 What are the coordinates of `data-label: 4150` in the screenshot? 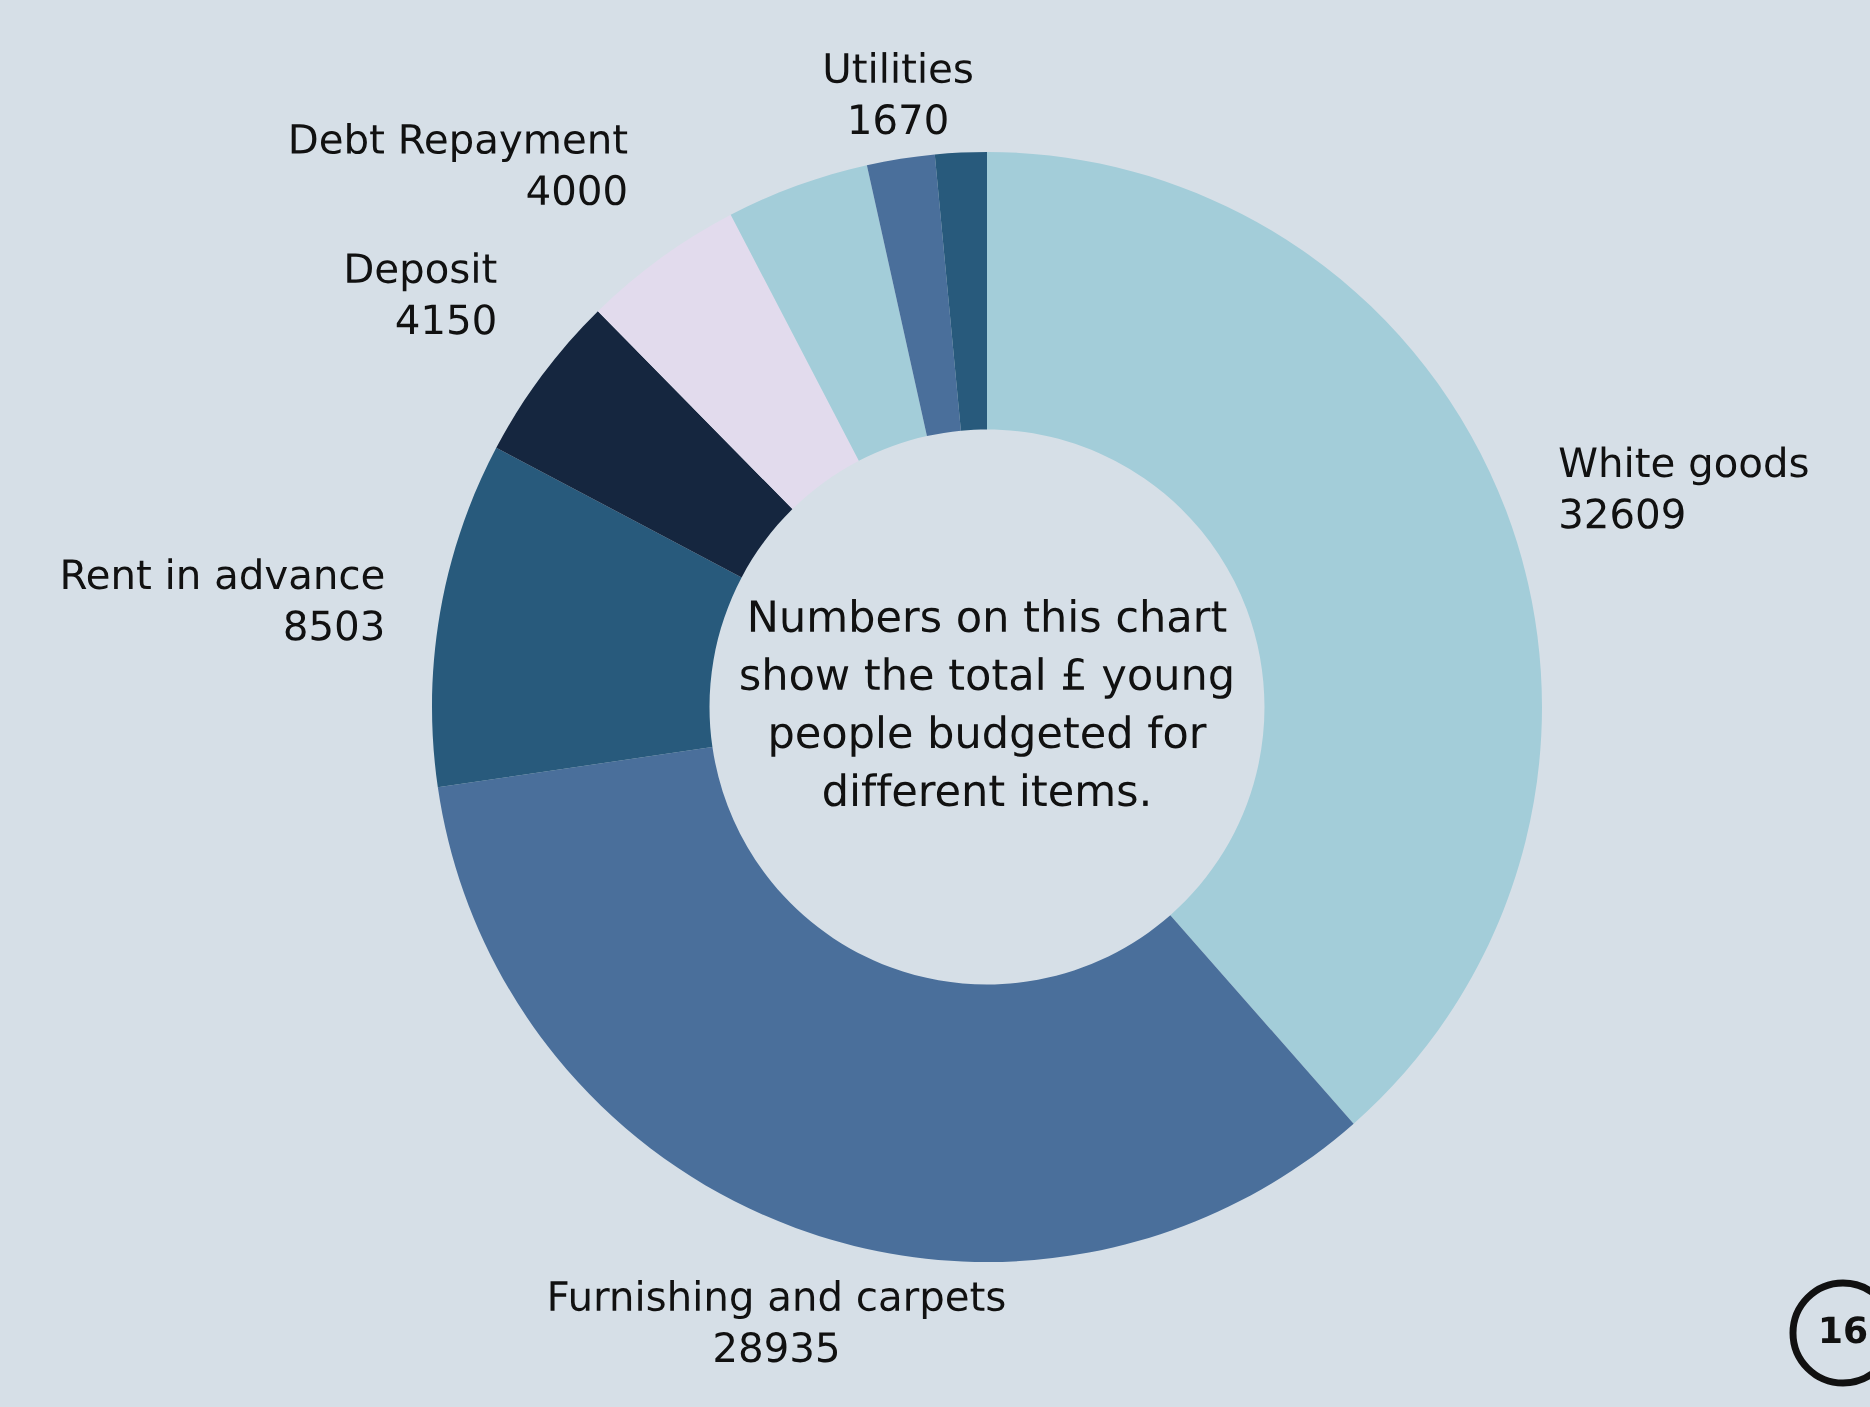 It's located at (445, 319).